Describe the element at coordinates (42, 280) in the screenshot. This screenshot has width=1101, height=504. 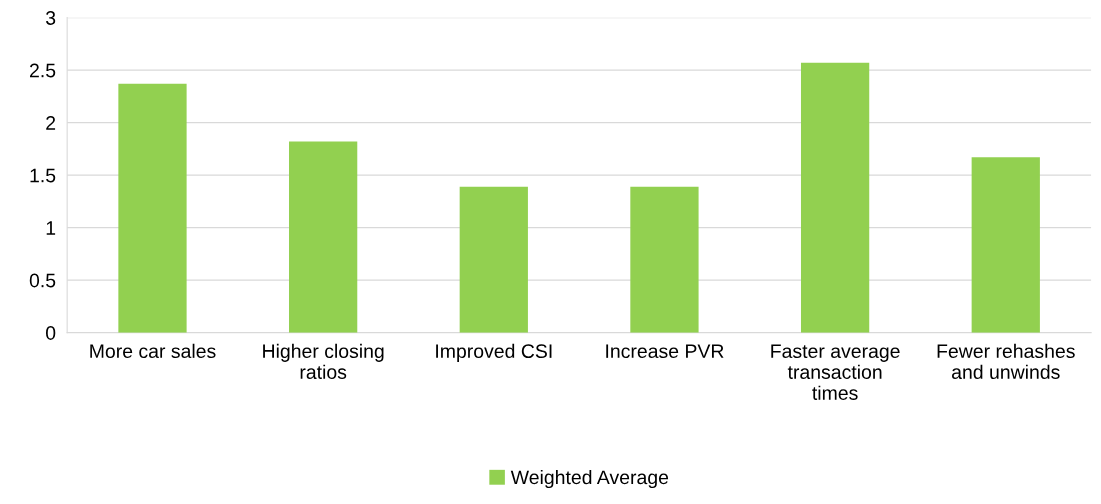
I see `y-tick-label: 0.5` at that location.